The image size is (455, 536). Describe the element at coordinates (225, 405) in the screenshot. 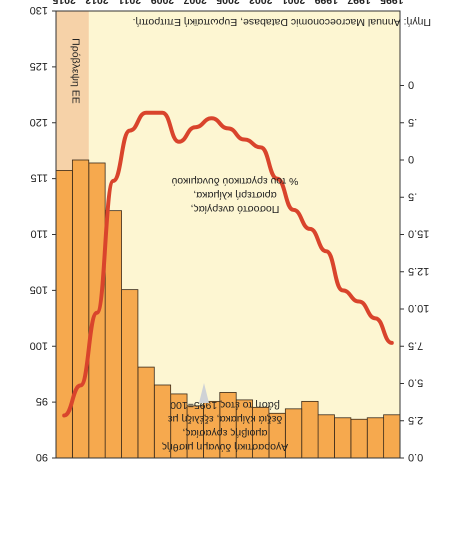

I see `wage-annotation-line: βάση το έτος 1995=100` at that location.